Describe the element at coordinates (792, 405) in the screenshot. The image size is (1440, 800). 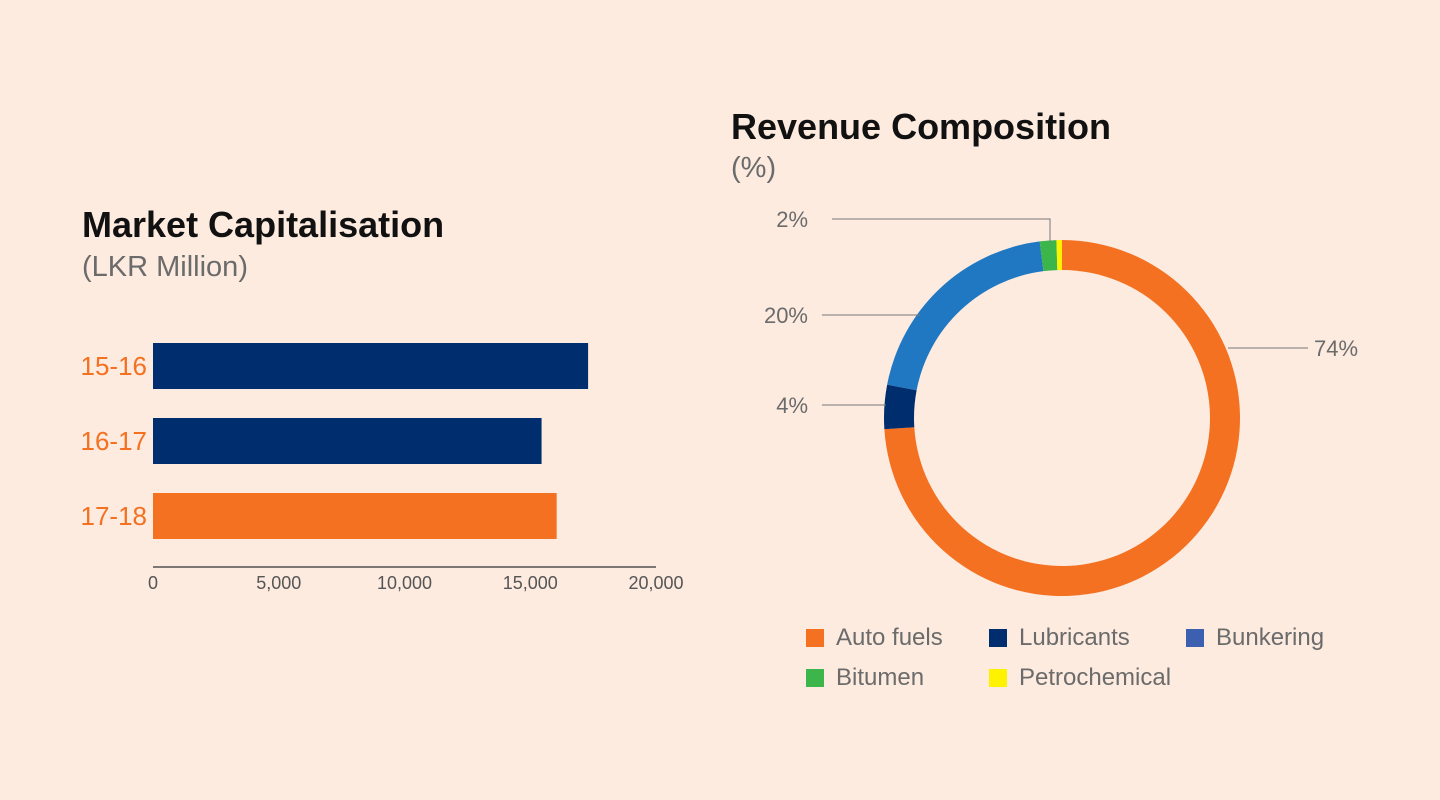
I see `percent-label-lubricants: 4%` at that location.